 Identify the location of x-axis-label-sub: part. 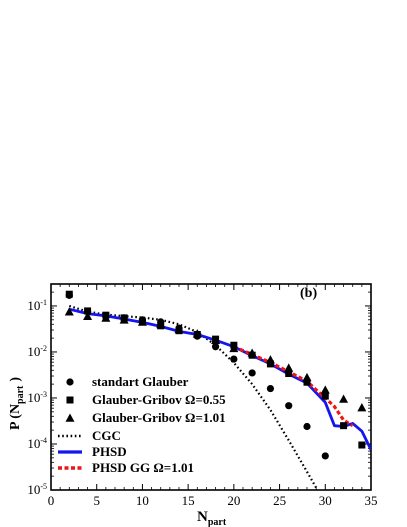
(217, 522).